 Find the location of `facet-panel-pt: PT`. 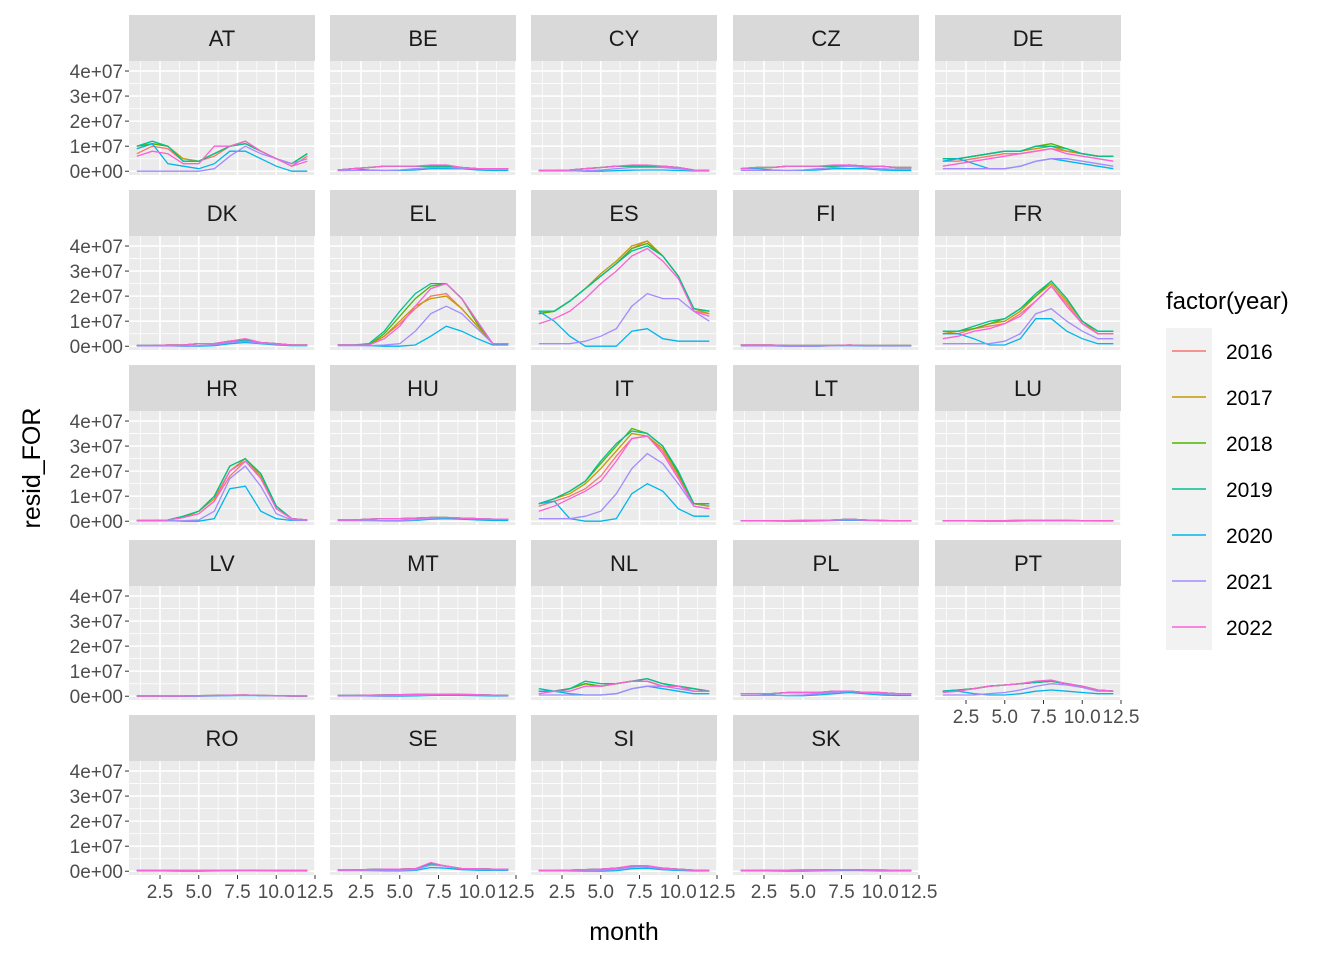

facet-panel-pt: PT is located at coordinates (1028, 620).